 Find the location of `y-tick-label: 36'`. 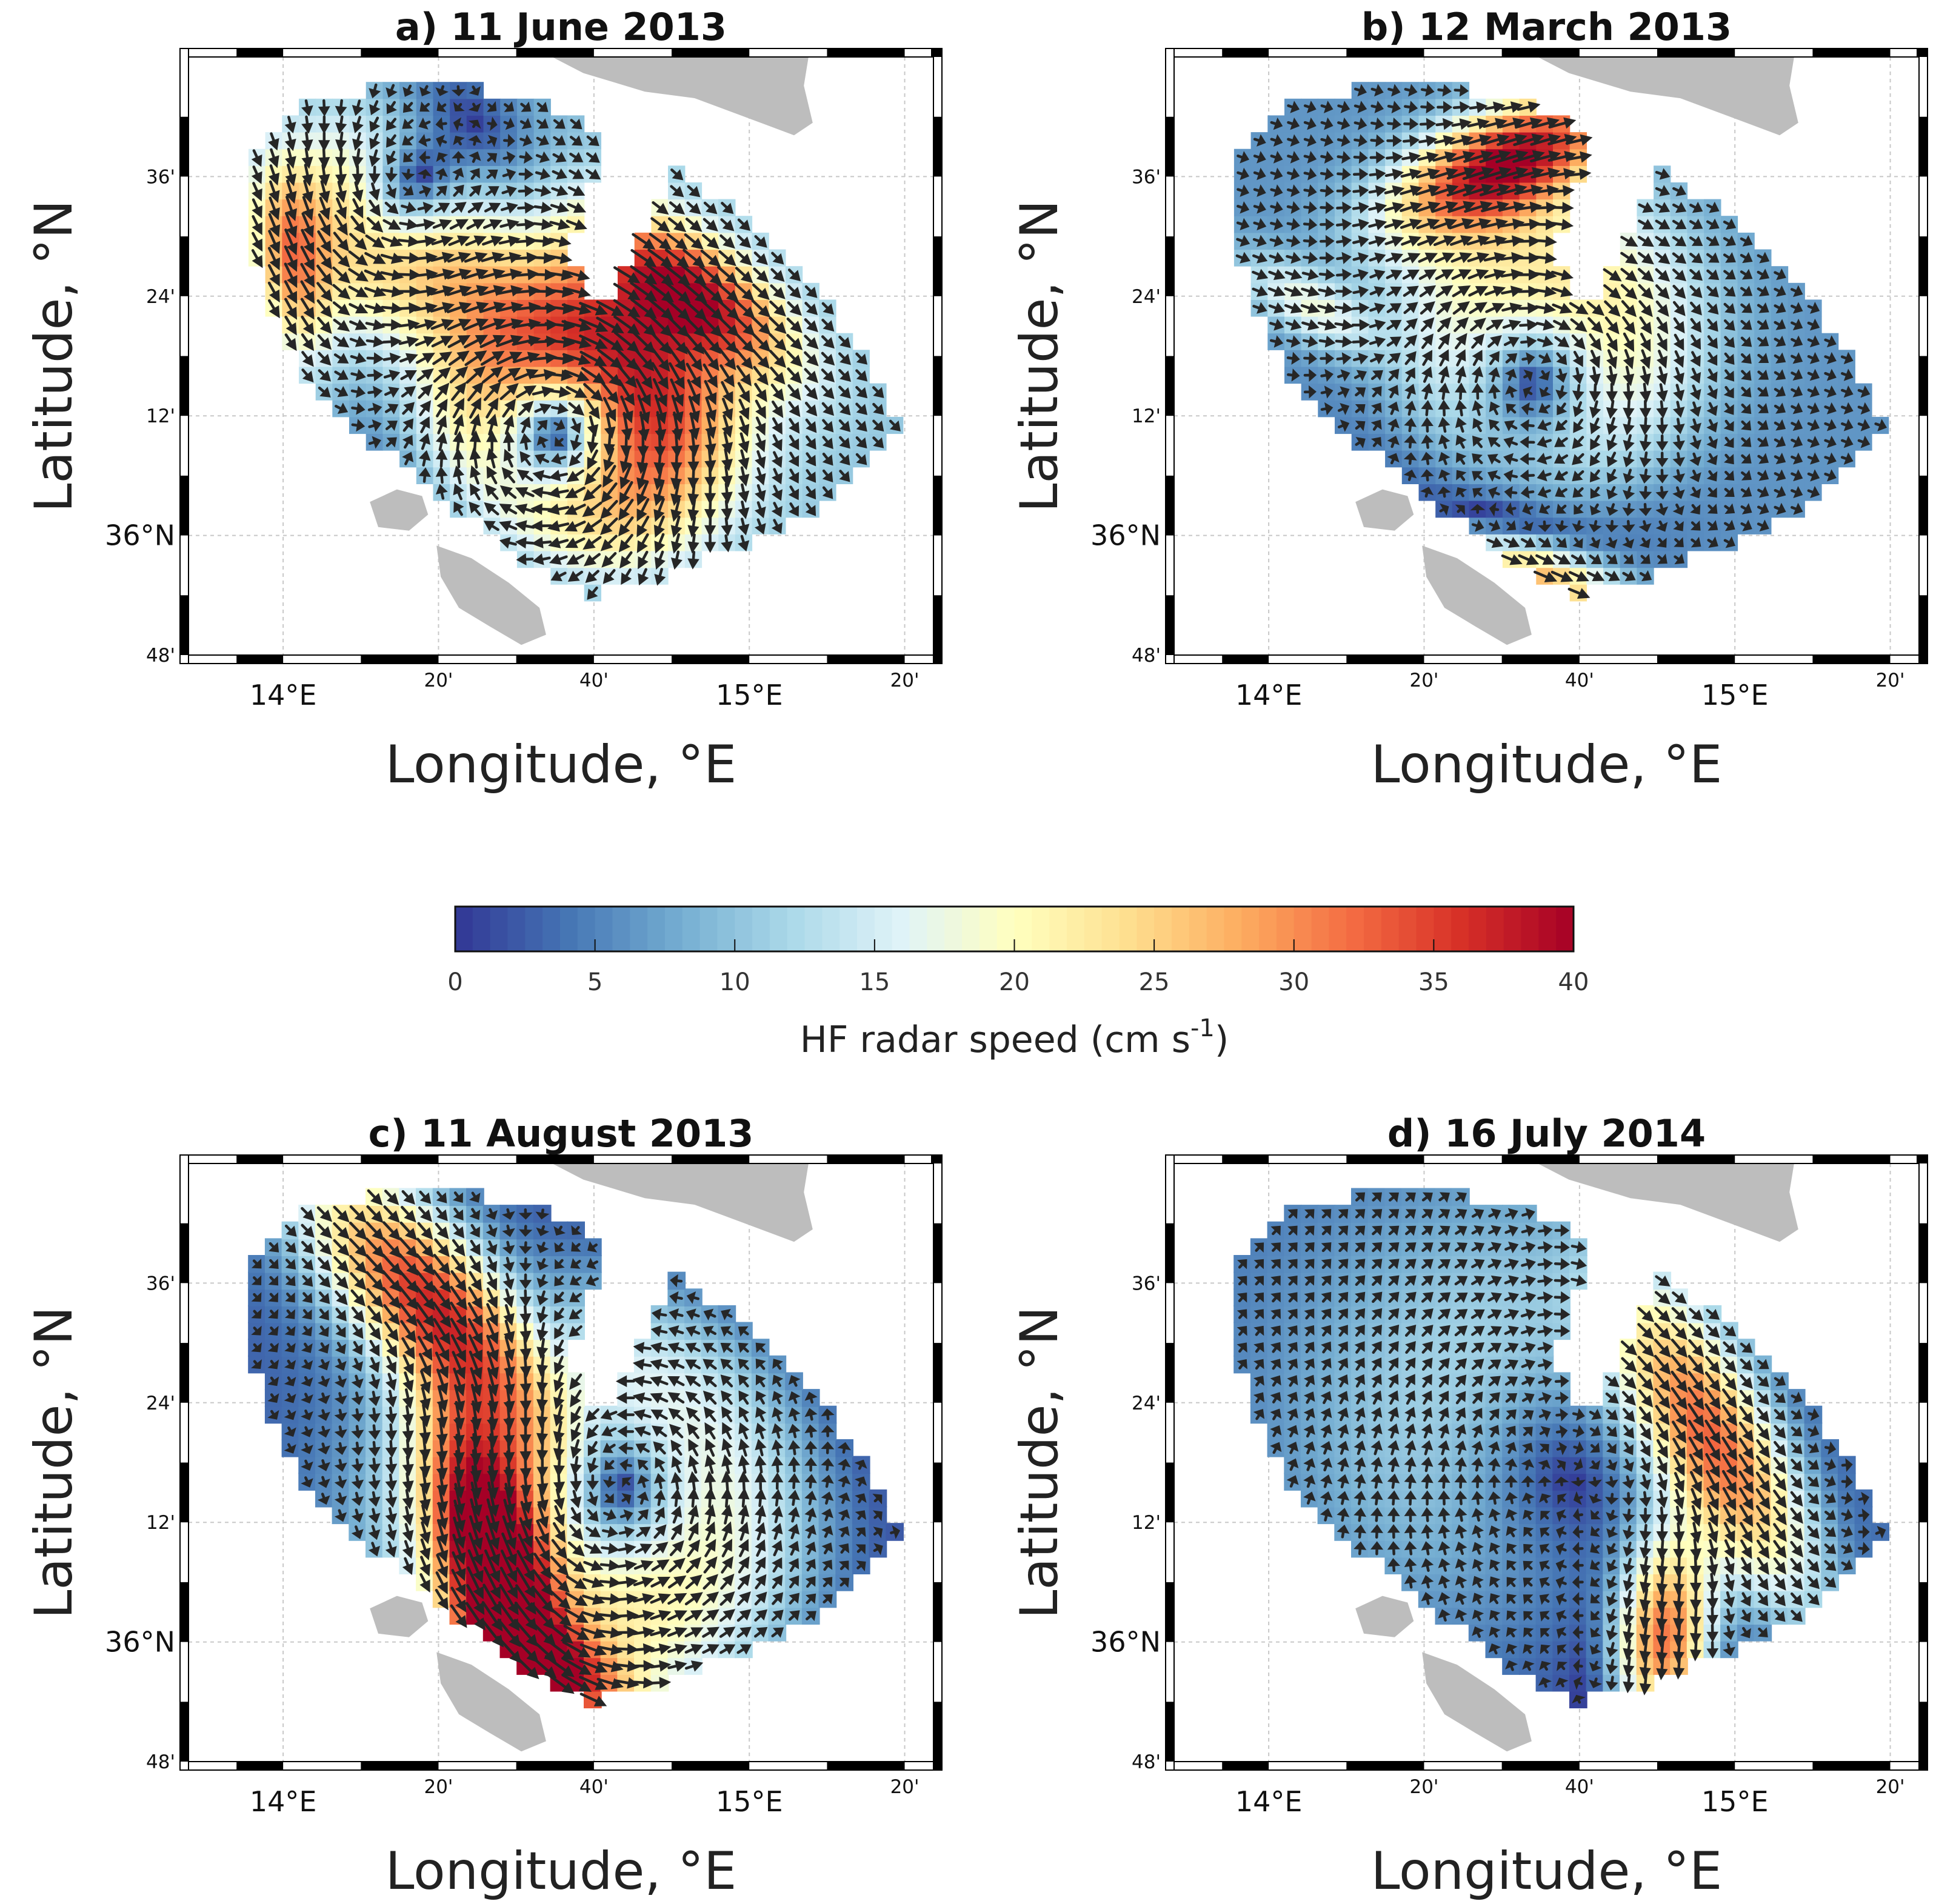

y-tick-label: 36' is located at coordinates (1146, 177).